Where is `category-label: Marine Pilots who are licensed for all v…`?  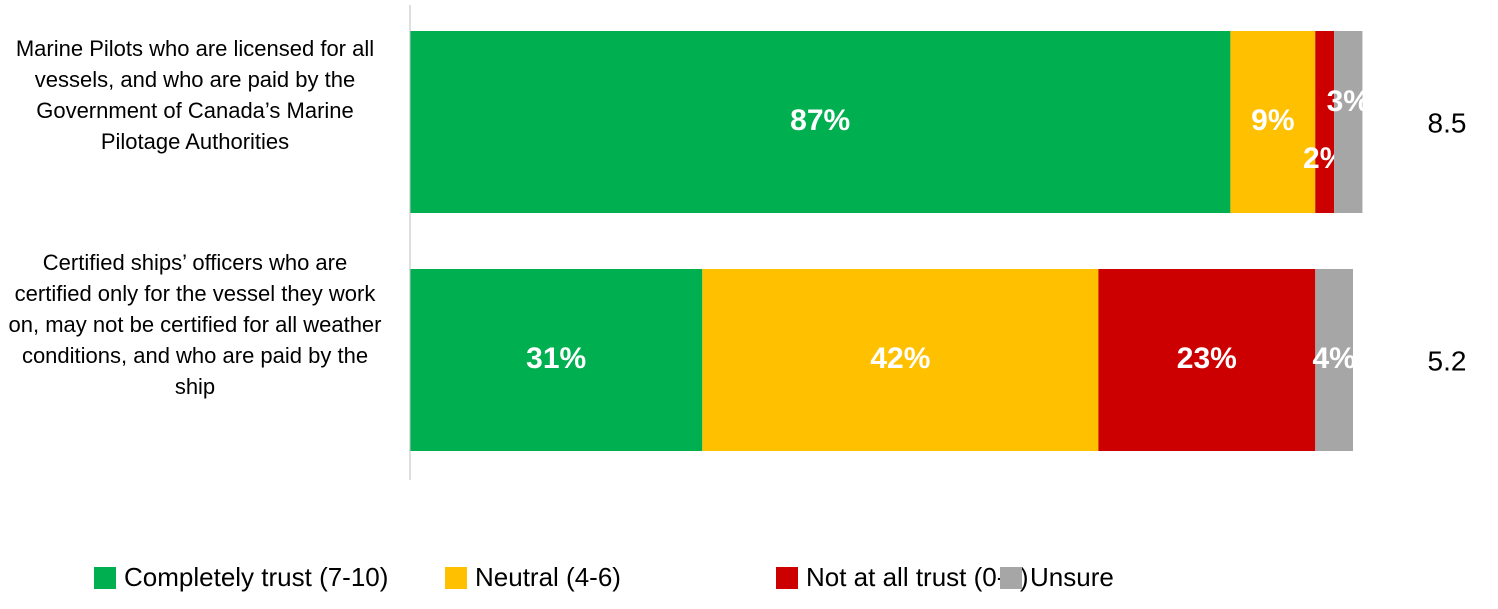
category-label: Marine Pilots who are licensed for all v… is located at coordinates (195, 95).